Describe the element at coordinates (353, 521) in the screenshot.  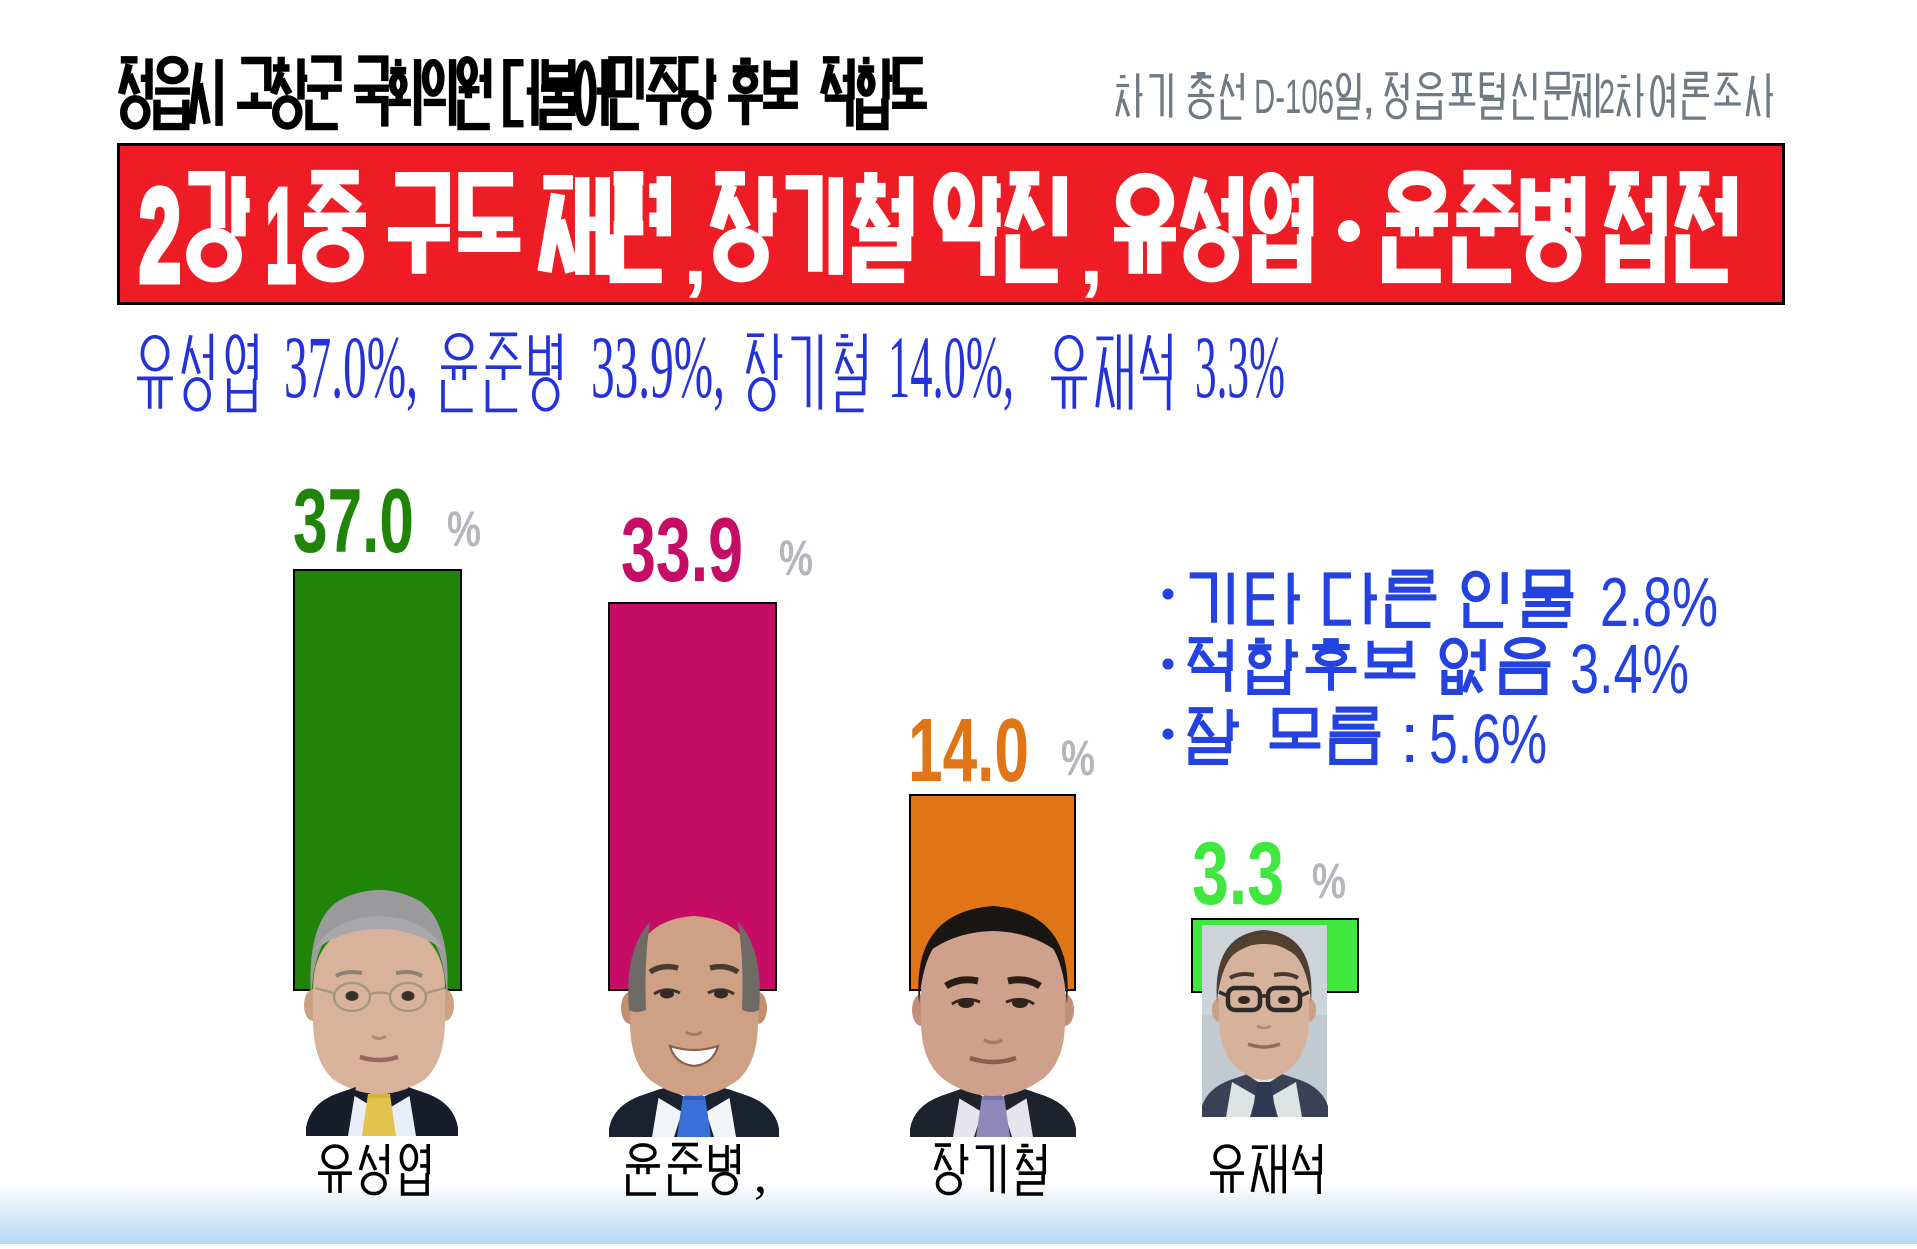
I see `svg-text: 37.0` at that location.